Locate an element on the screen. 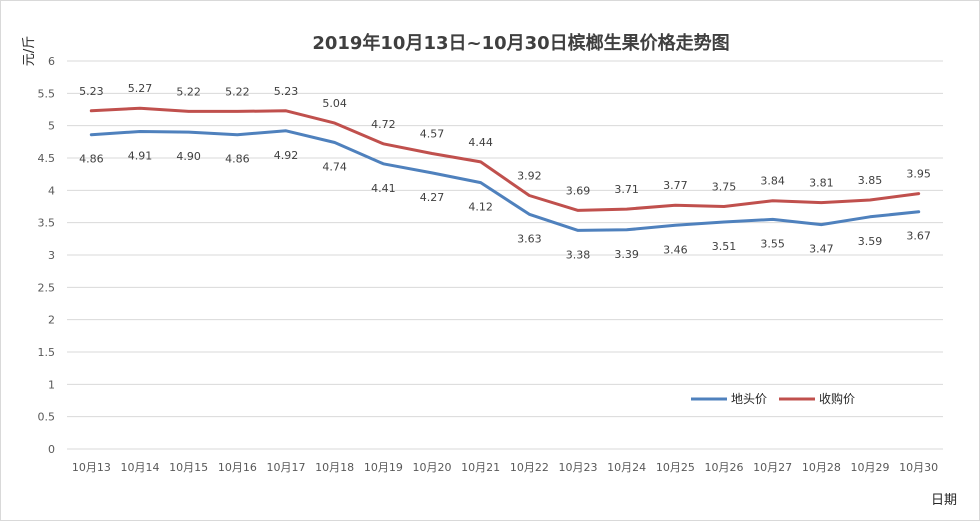  x-tick-label: 10月25 is located at coordinates (675, 467).